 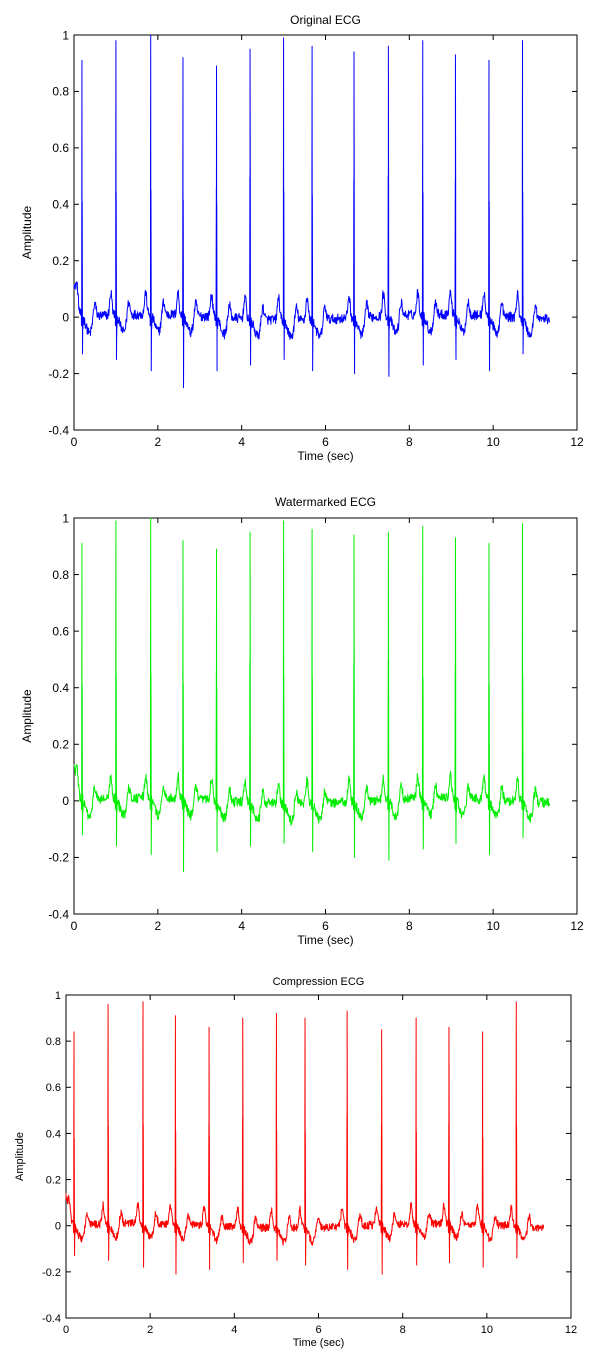 What do you see at coordinates (60, 631) in the screenshot?
I see `watermarked-ecg-y-tick-label: 0.6` at bounding box center [60, 631].